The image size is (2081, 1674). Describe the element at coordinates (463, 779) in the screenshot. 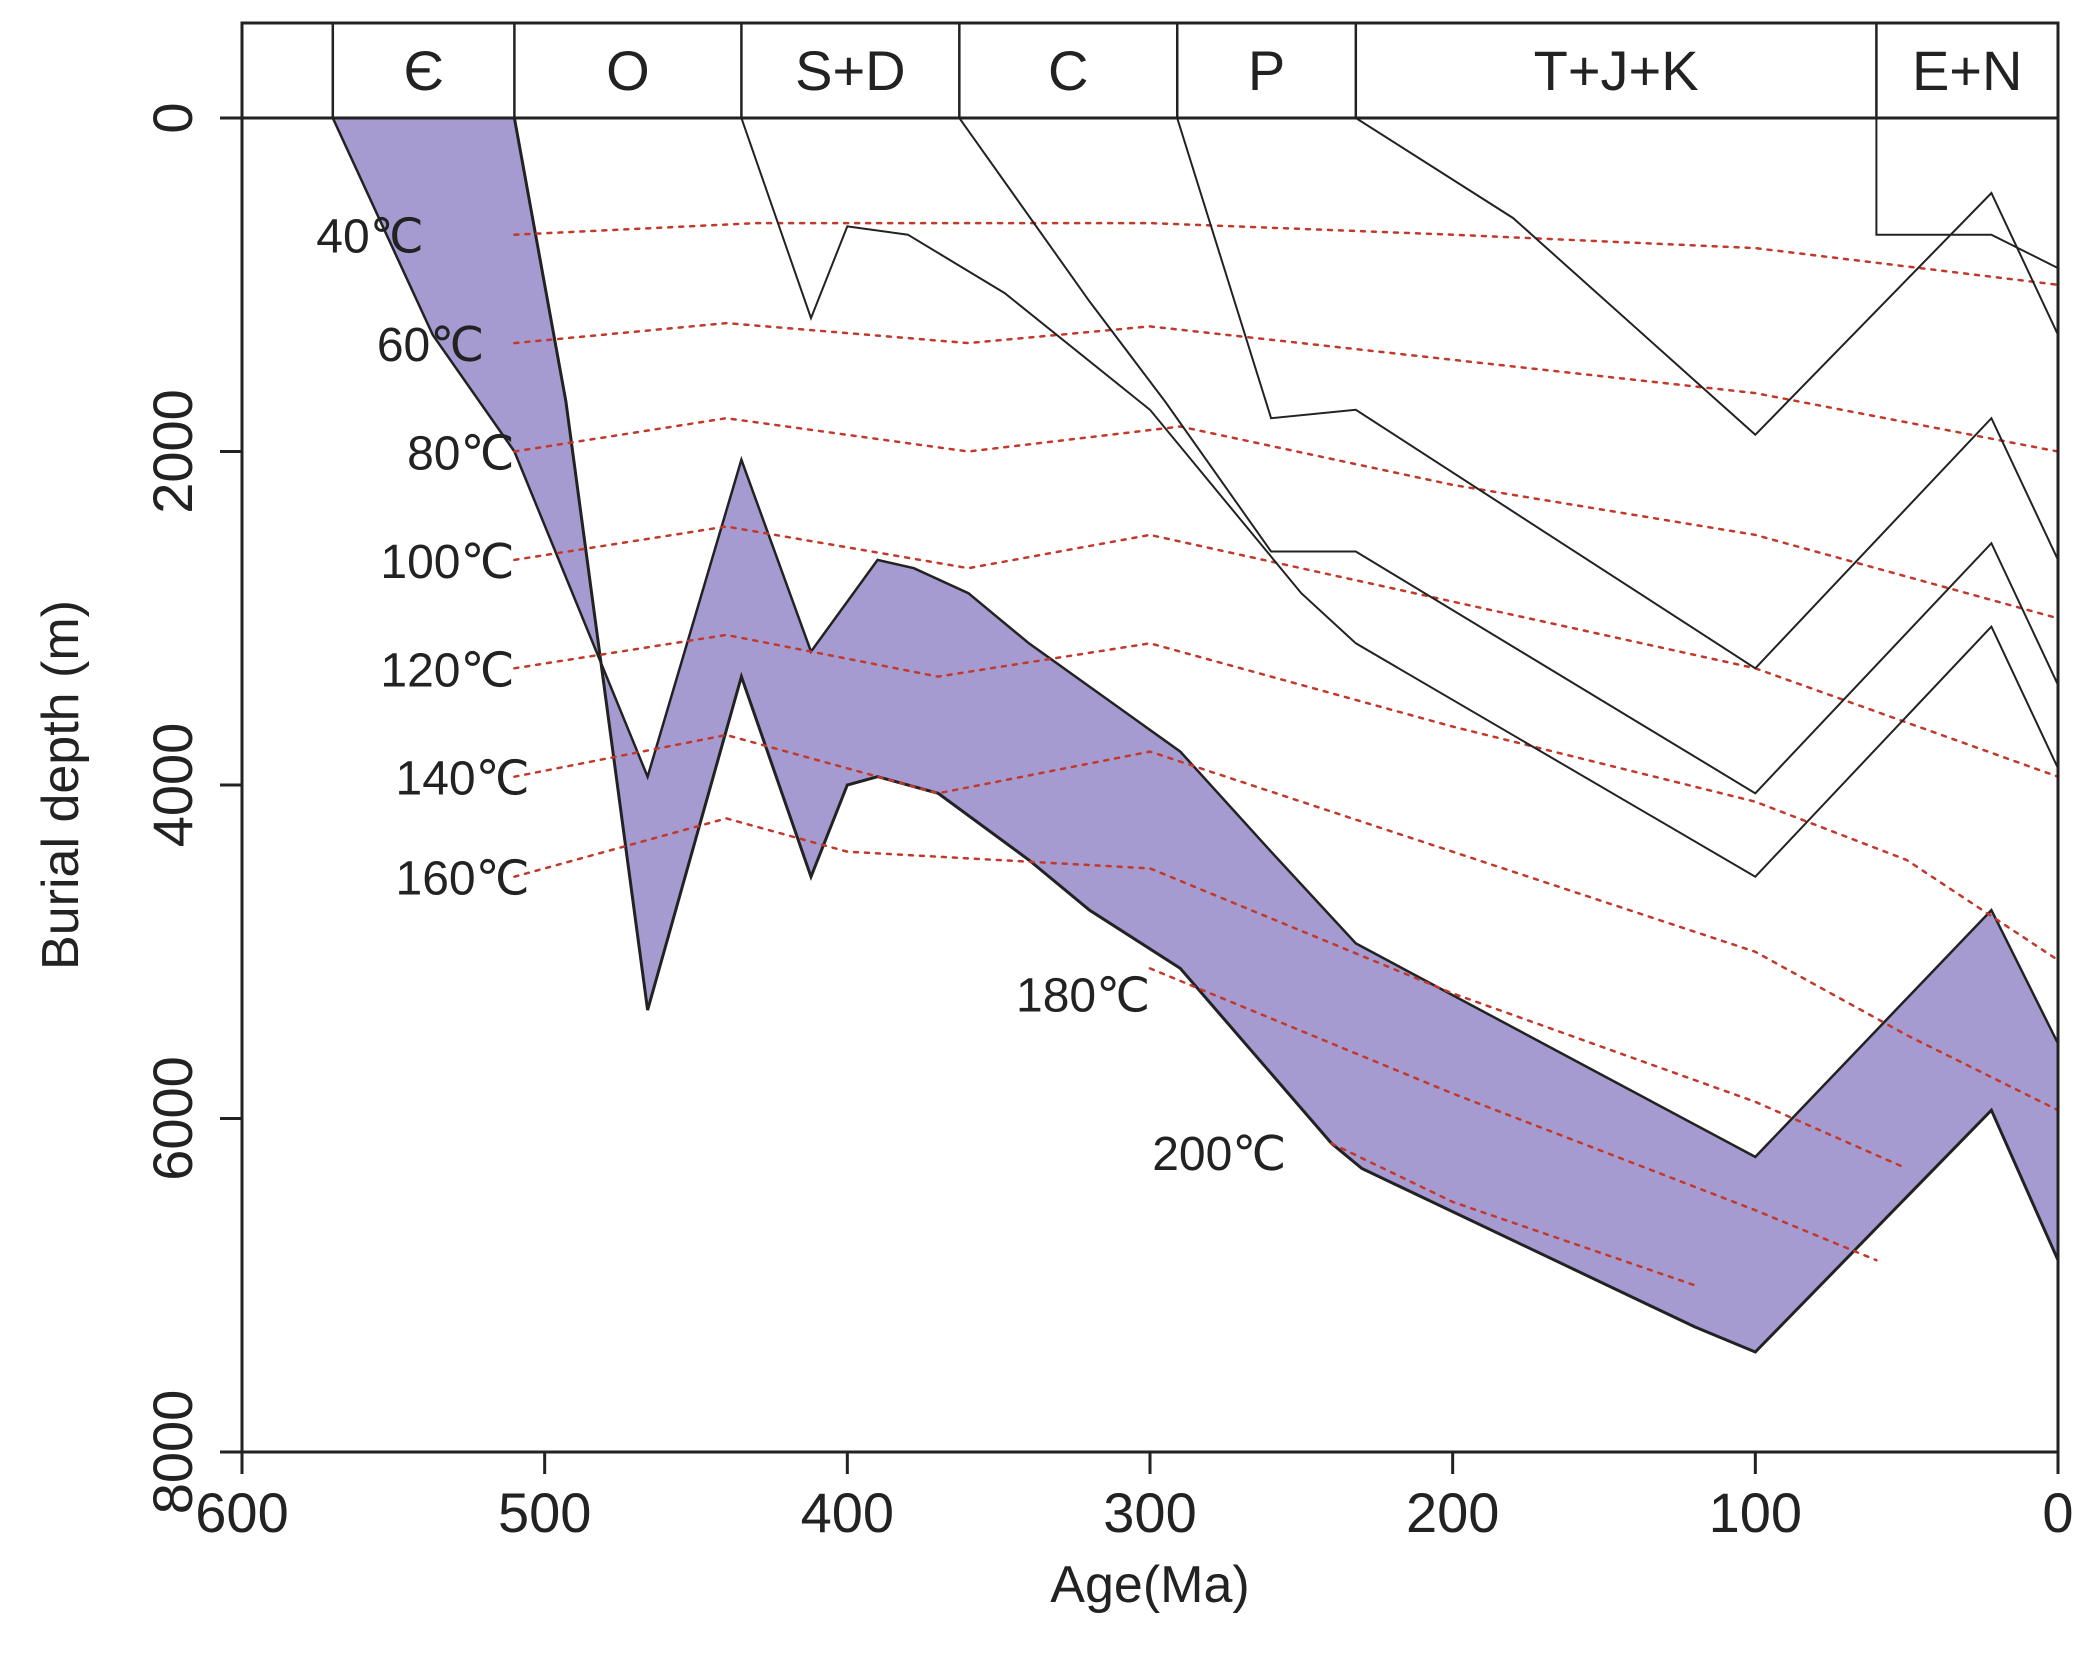

I see `isotherm-label-5: 140℃` at that location.